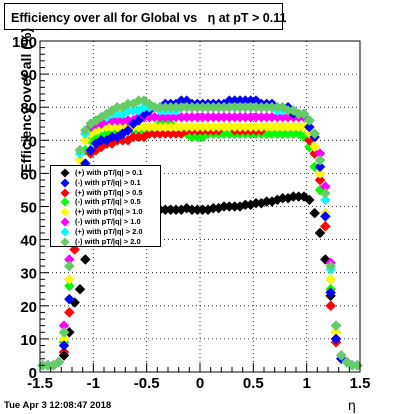 The height and width of the screenshot is (414, 400). What do you see at coordinates (33, 373) in the screenshot?
I see `y-tick-label: 0` at bounding box center [33, 373].